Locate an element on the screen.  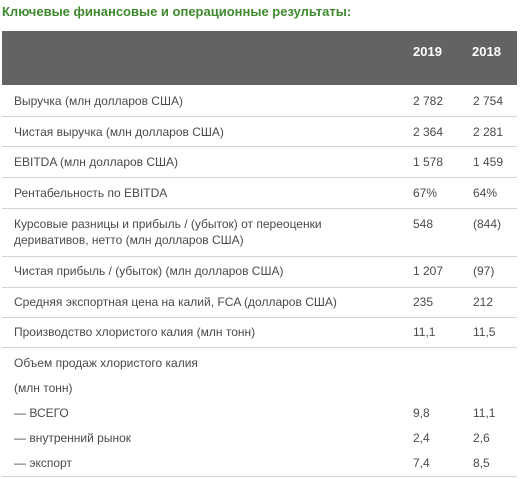
row-label: Выручка (млн долларов США) is located at coordinates (98, 101).